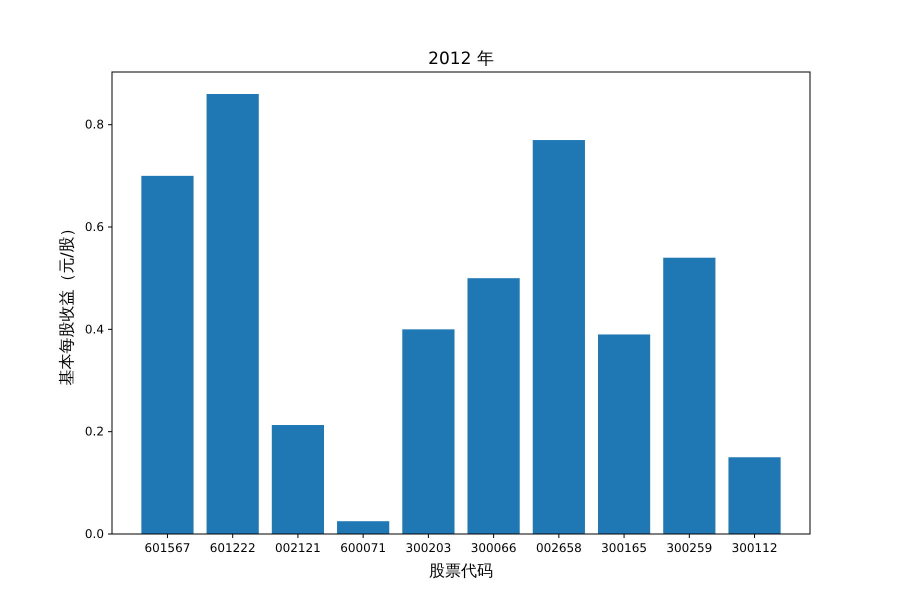  Describe the element at coordinates (94, 125) in the screenshot. I see `y-tick-label: 0.8` at that location.